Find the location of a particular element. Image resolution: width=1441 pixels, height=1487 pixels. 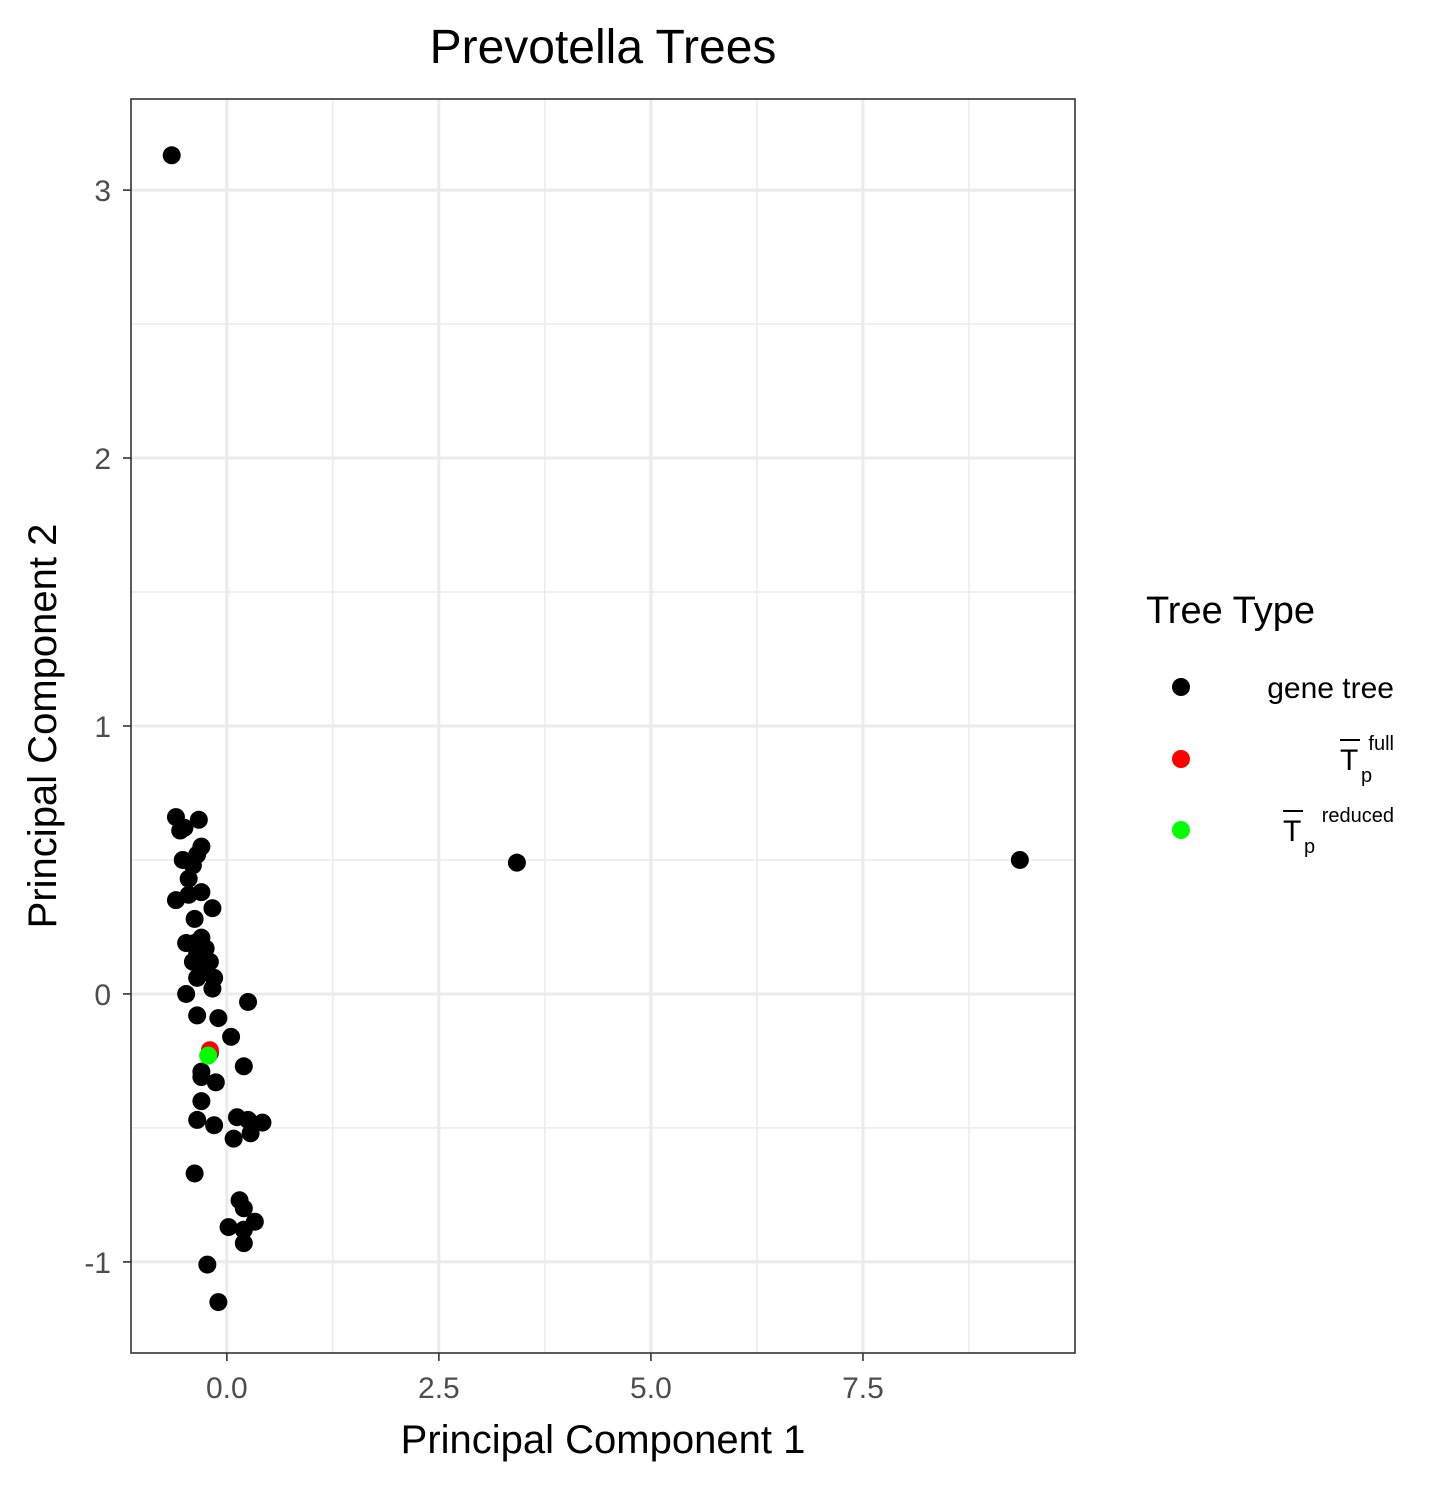

legend: Tree Type gene tree T p full T p reduced is located at coordinates (1270, 724).